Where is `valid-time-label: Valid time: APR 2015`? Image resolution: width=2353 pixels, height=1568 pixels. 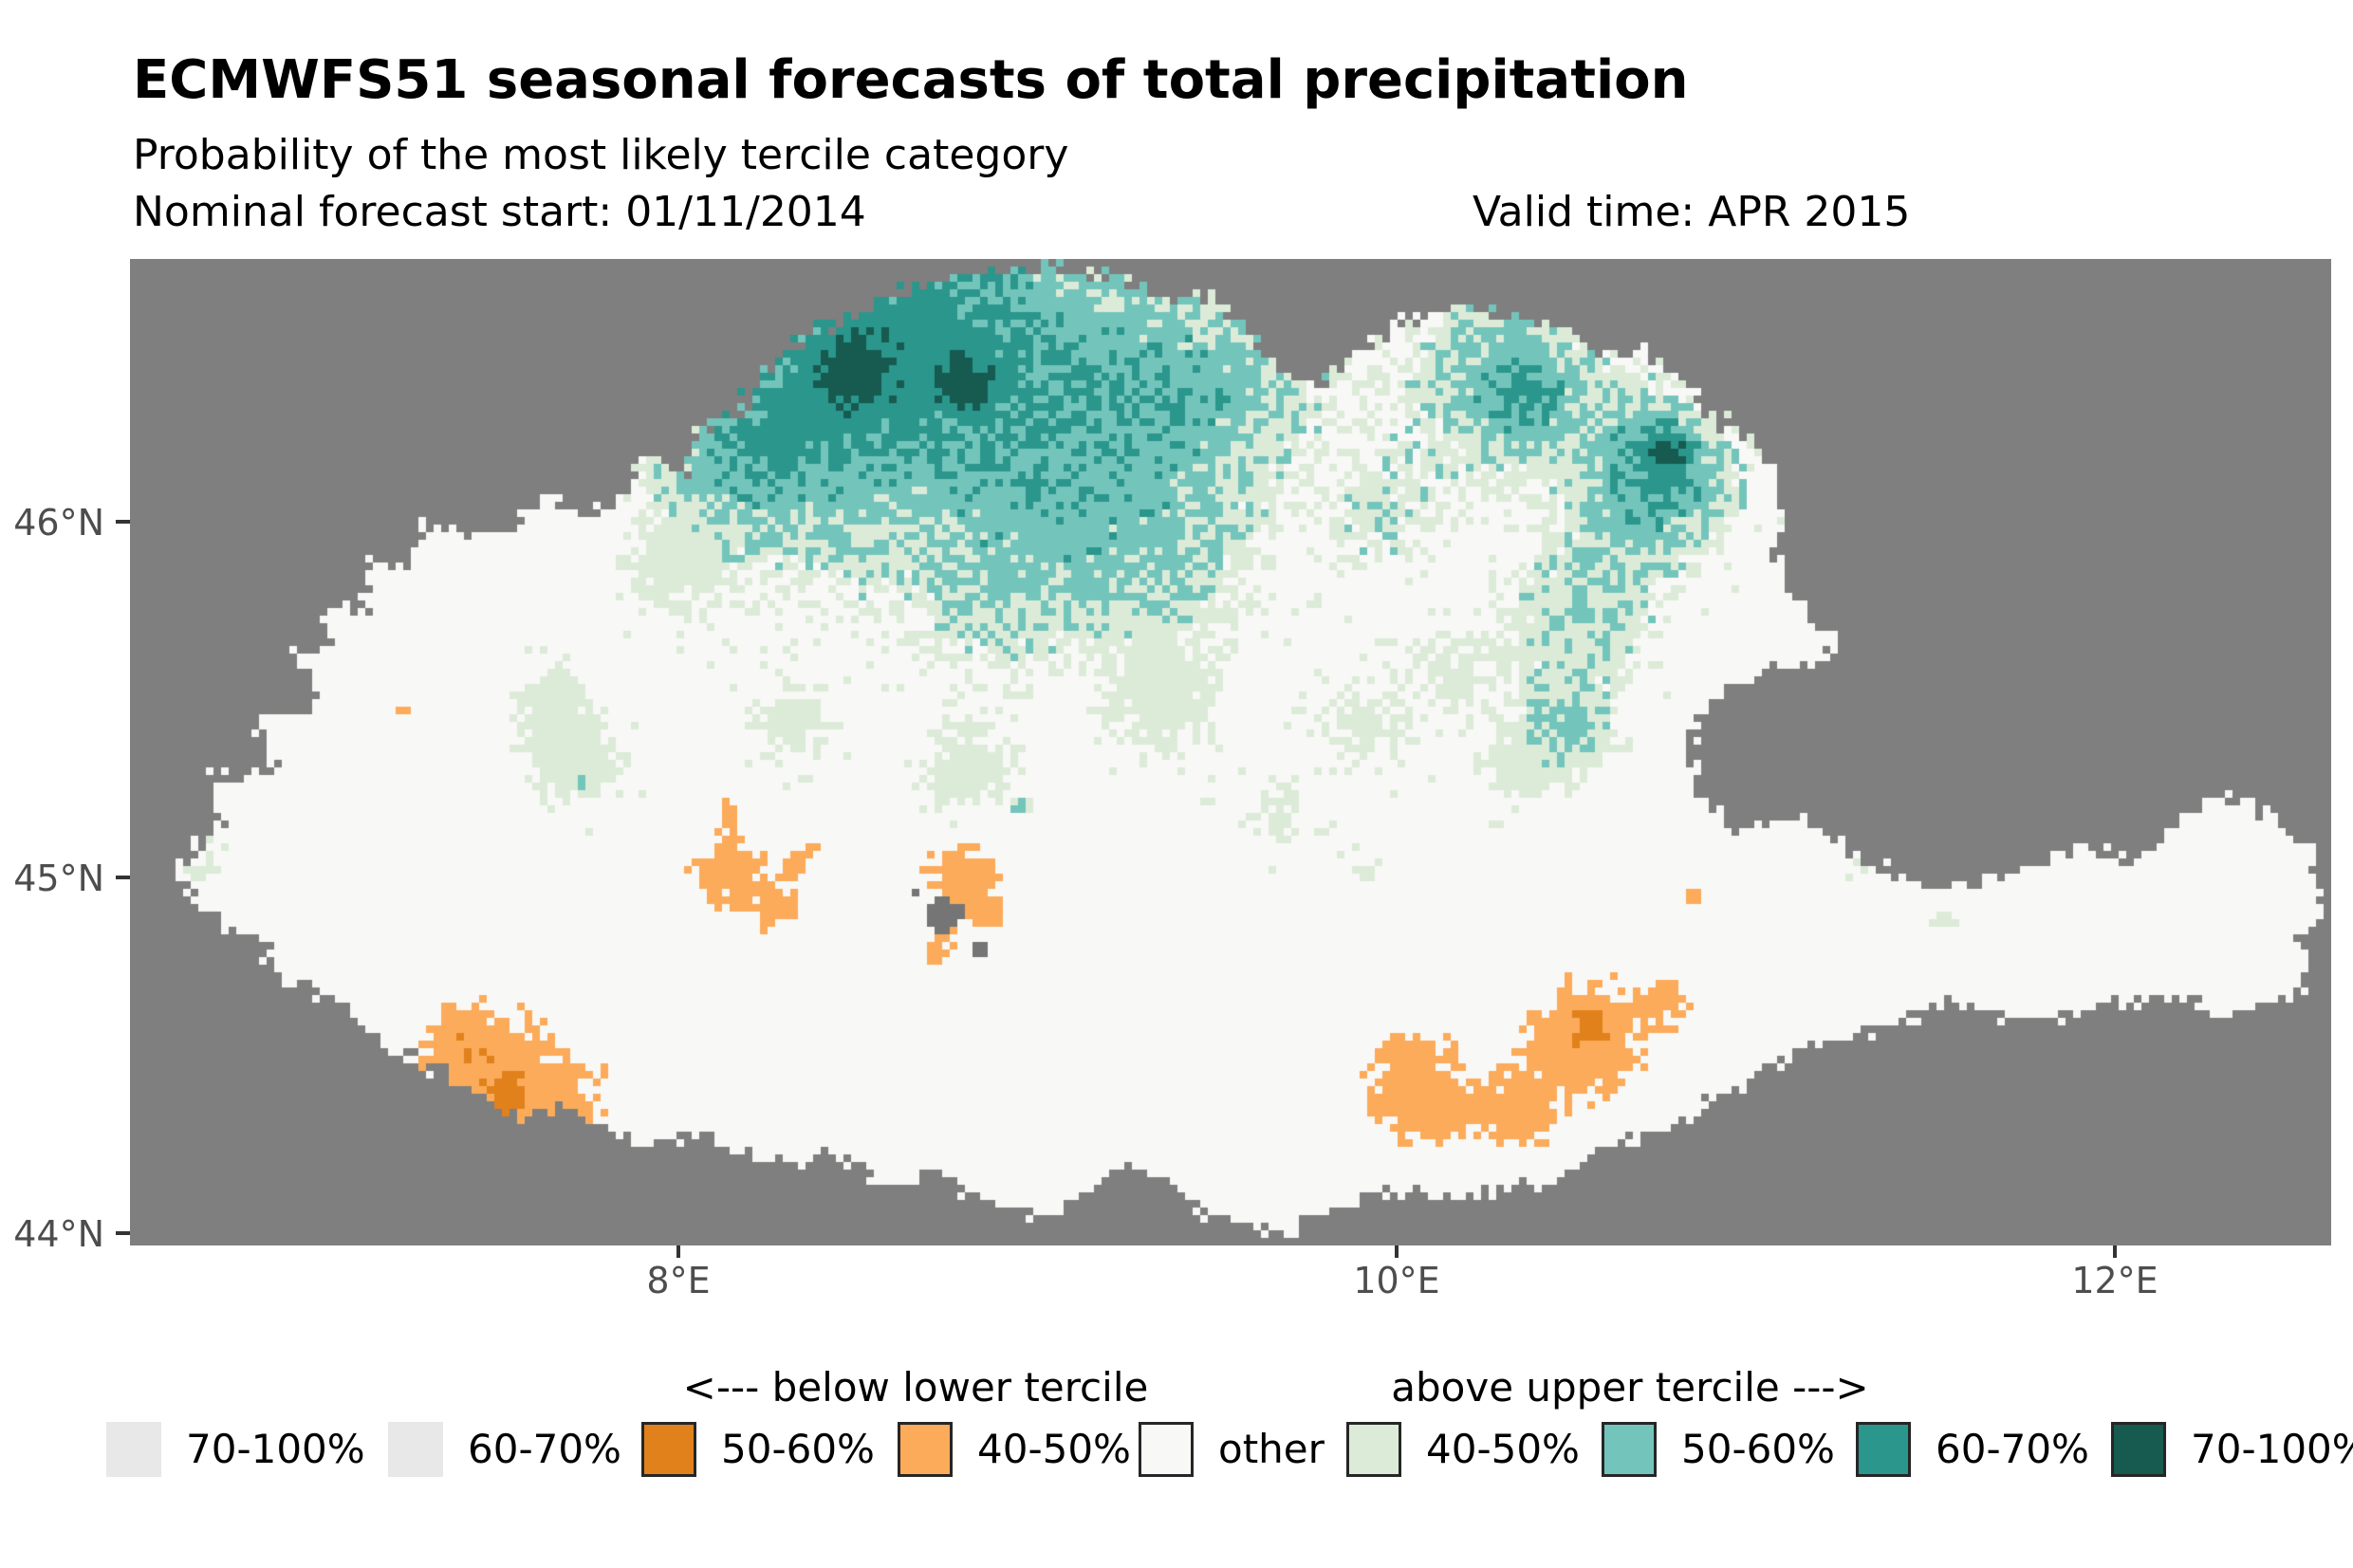
valid-time-label: Valid time: APR 2015 is located at coordinates (1692, 212).